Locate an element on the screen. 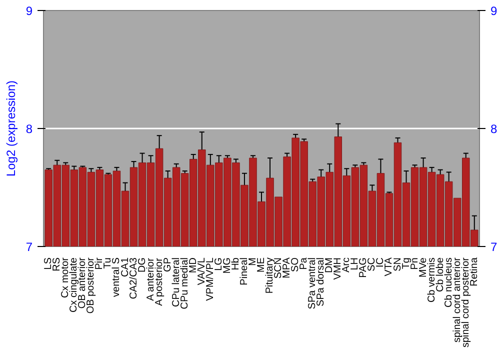 The image size is (500, 350). x-tick-label: Hb is located at coordinates (236, 263).